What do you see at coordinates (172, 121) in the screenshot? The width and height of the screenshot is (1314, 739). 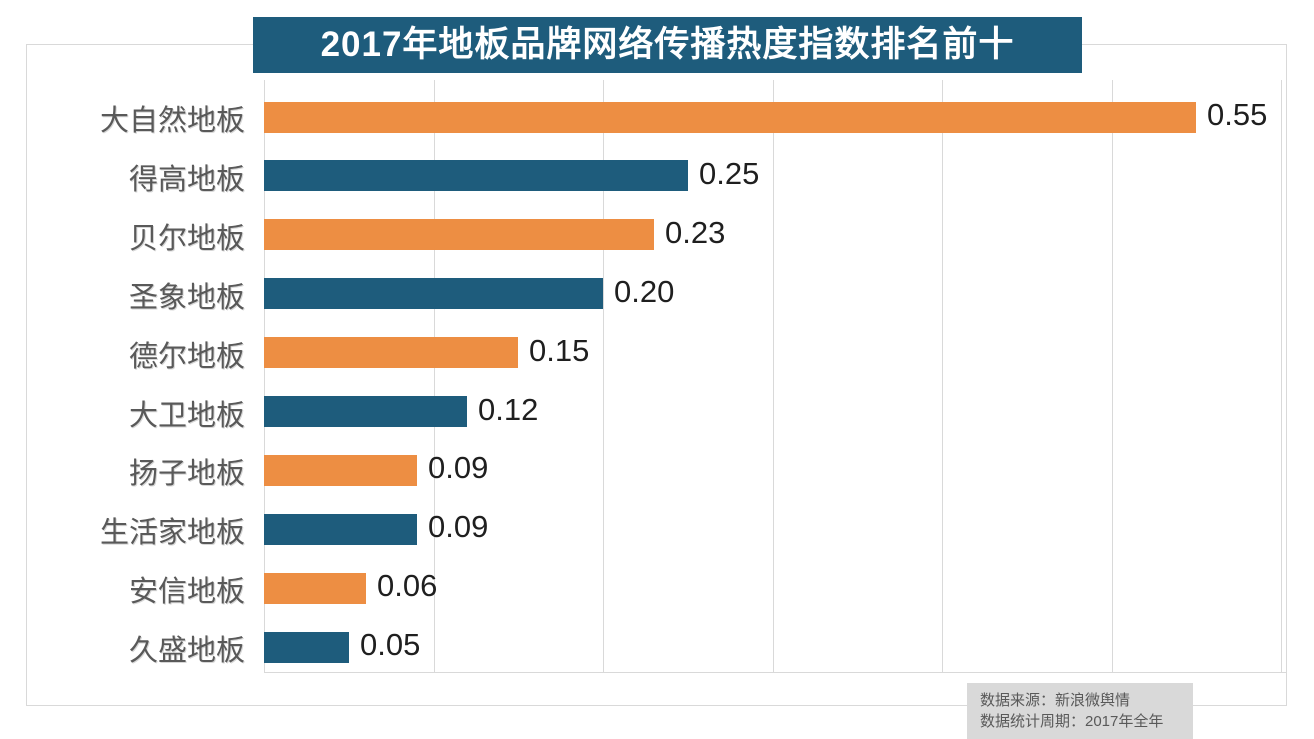 I see `category-label: 大自然地板` at bounding box center [172, 121].